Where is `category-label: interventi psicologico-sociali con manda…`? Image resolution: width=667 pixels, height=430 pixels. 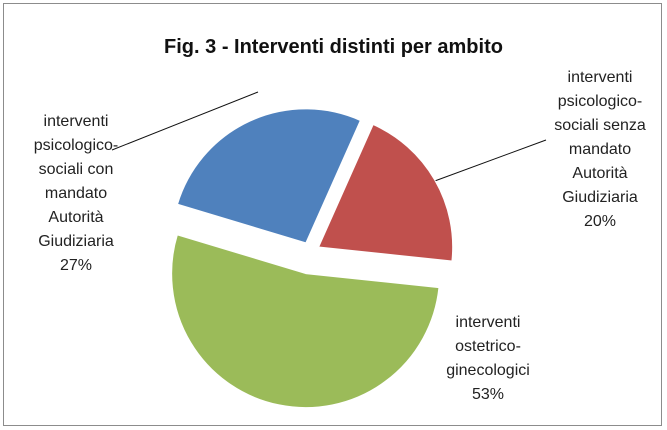
category-label: interventi psicologico-sociali con manda… is located at coordinates (76, 181).